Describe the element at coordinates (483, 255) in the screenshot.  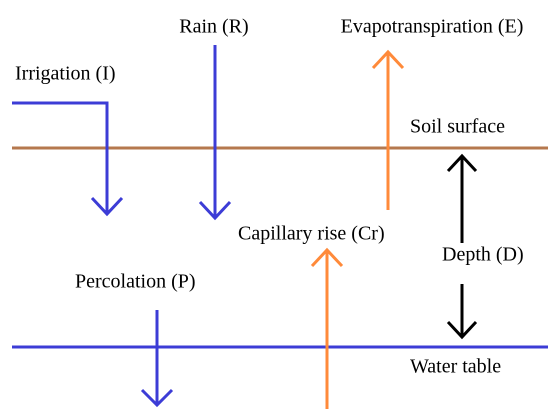
I see `depth-label: Depth (D)` at that location.